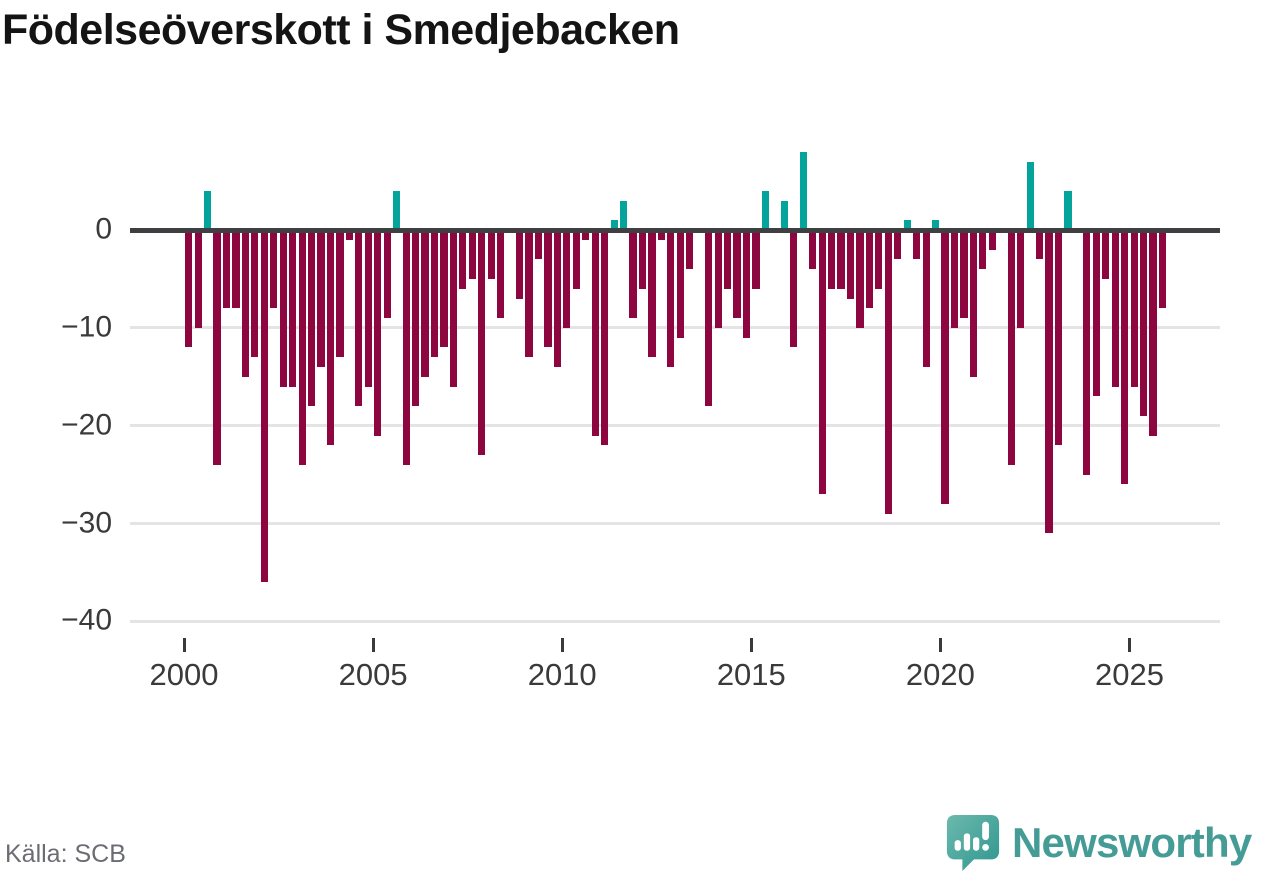 This screenshot has height=879, width=1262. Describe the element at coordinates (940, 674) in the screenshot. I see `x-axis-label: 2020` at that location.